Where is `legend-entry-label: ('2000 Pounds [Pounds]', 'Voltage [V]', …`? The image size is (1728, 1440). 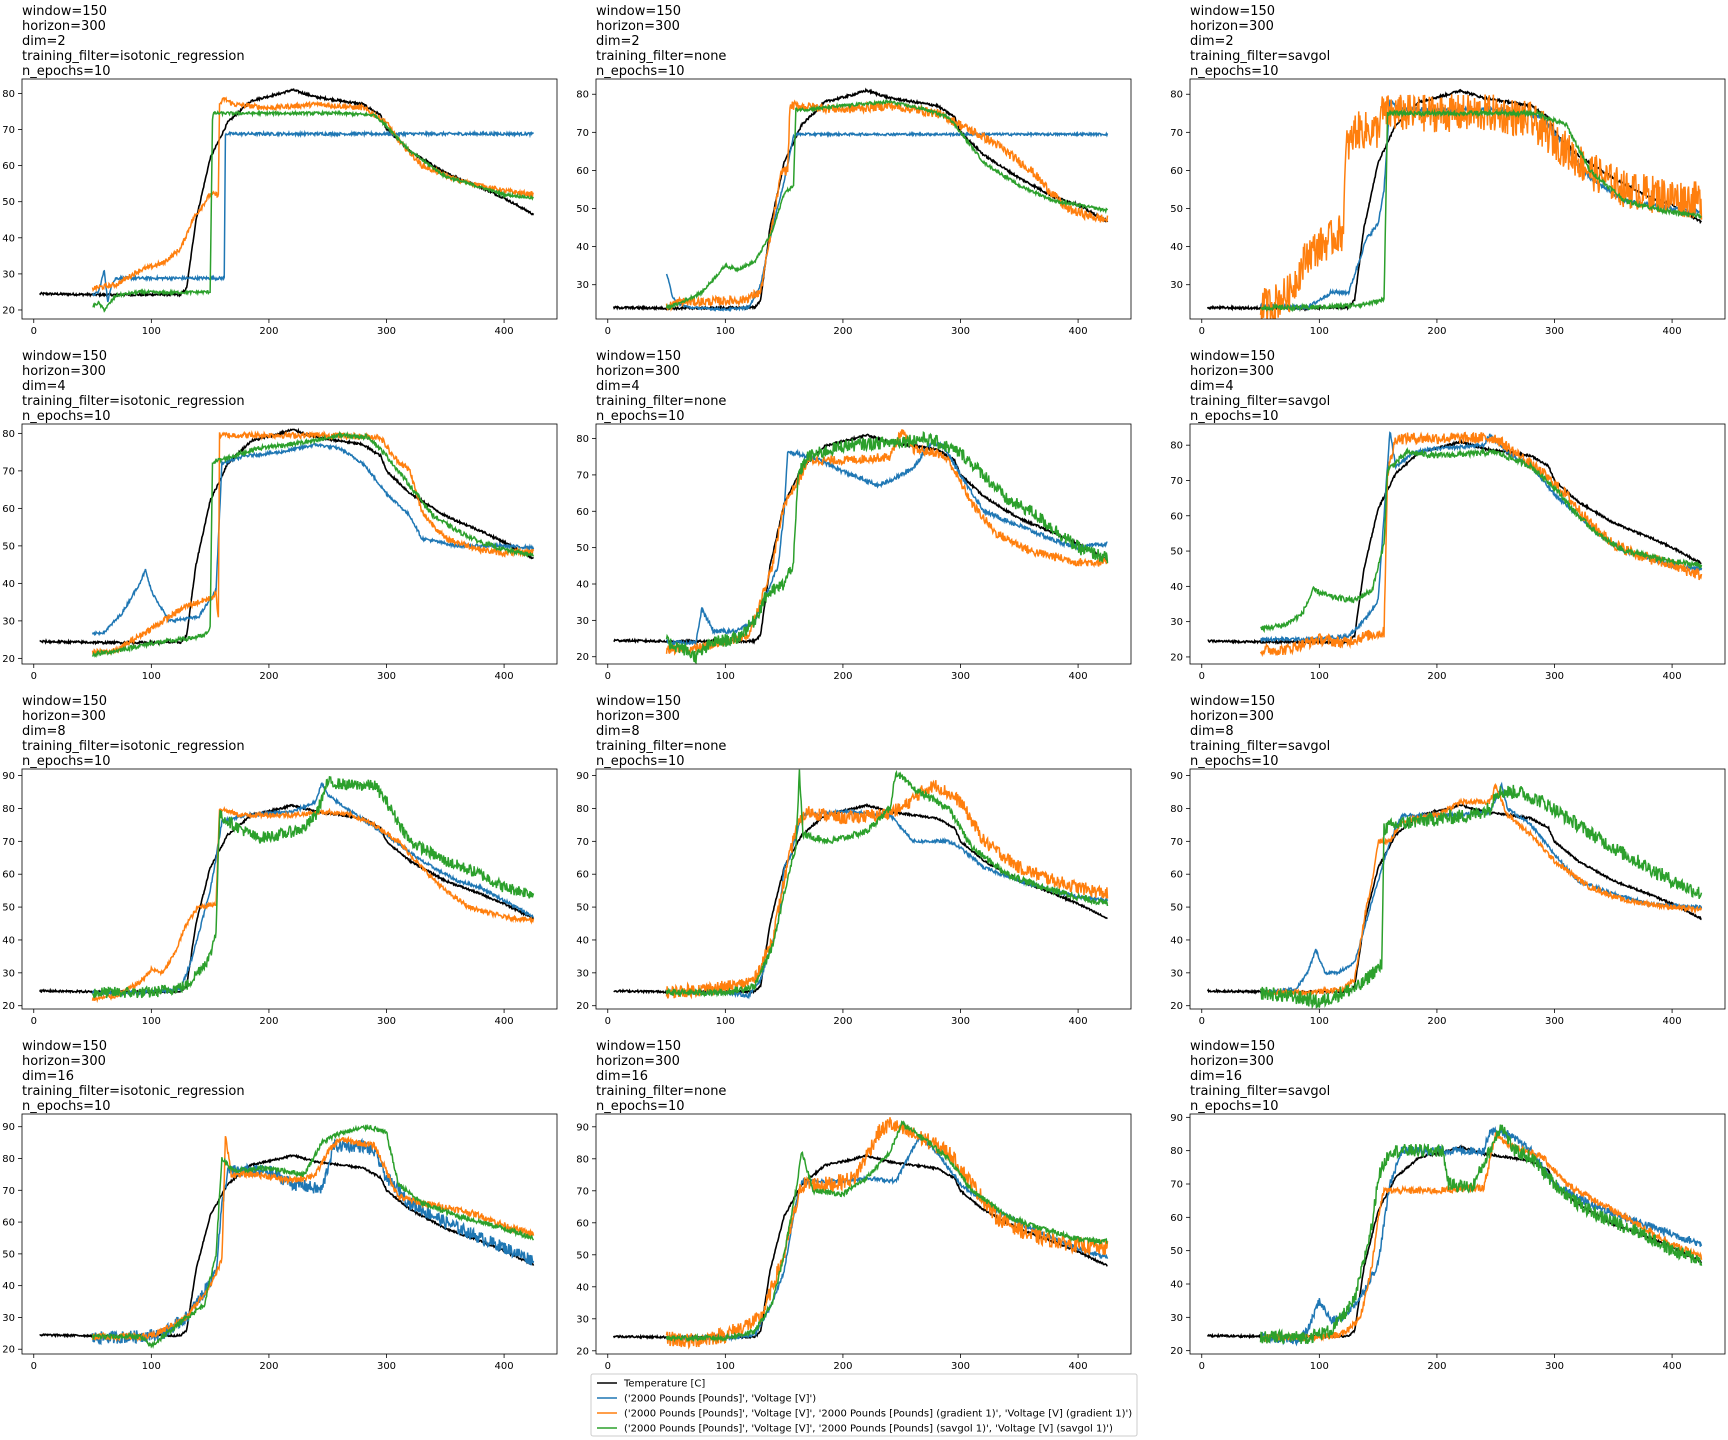
legend-entry-label: ('2000 Pounds [Pounds]', 'Voltage [V]', … is located at coordinates (878, 1414).